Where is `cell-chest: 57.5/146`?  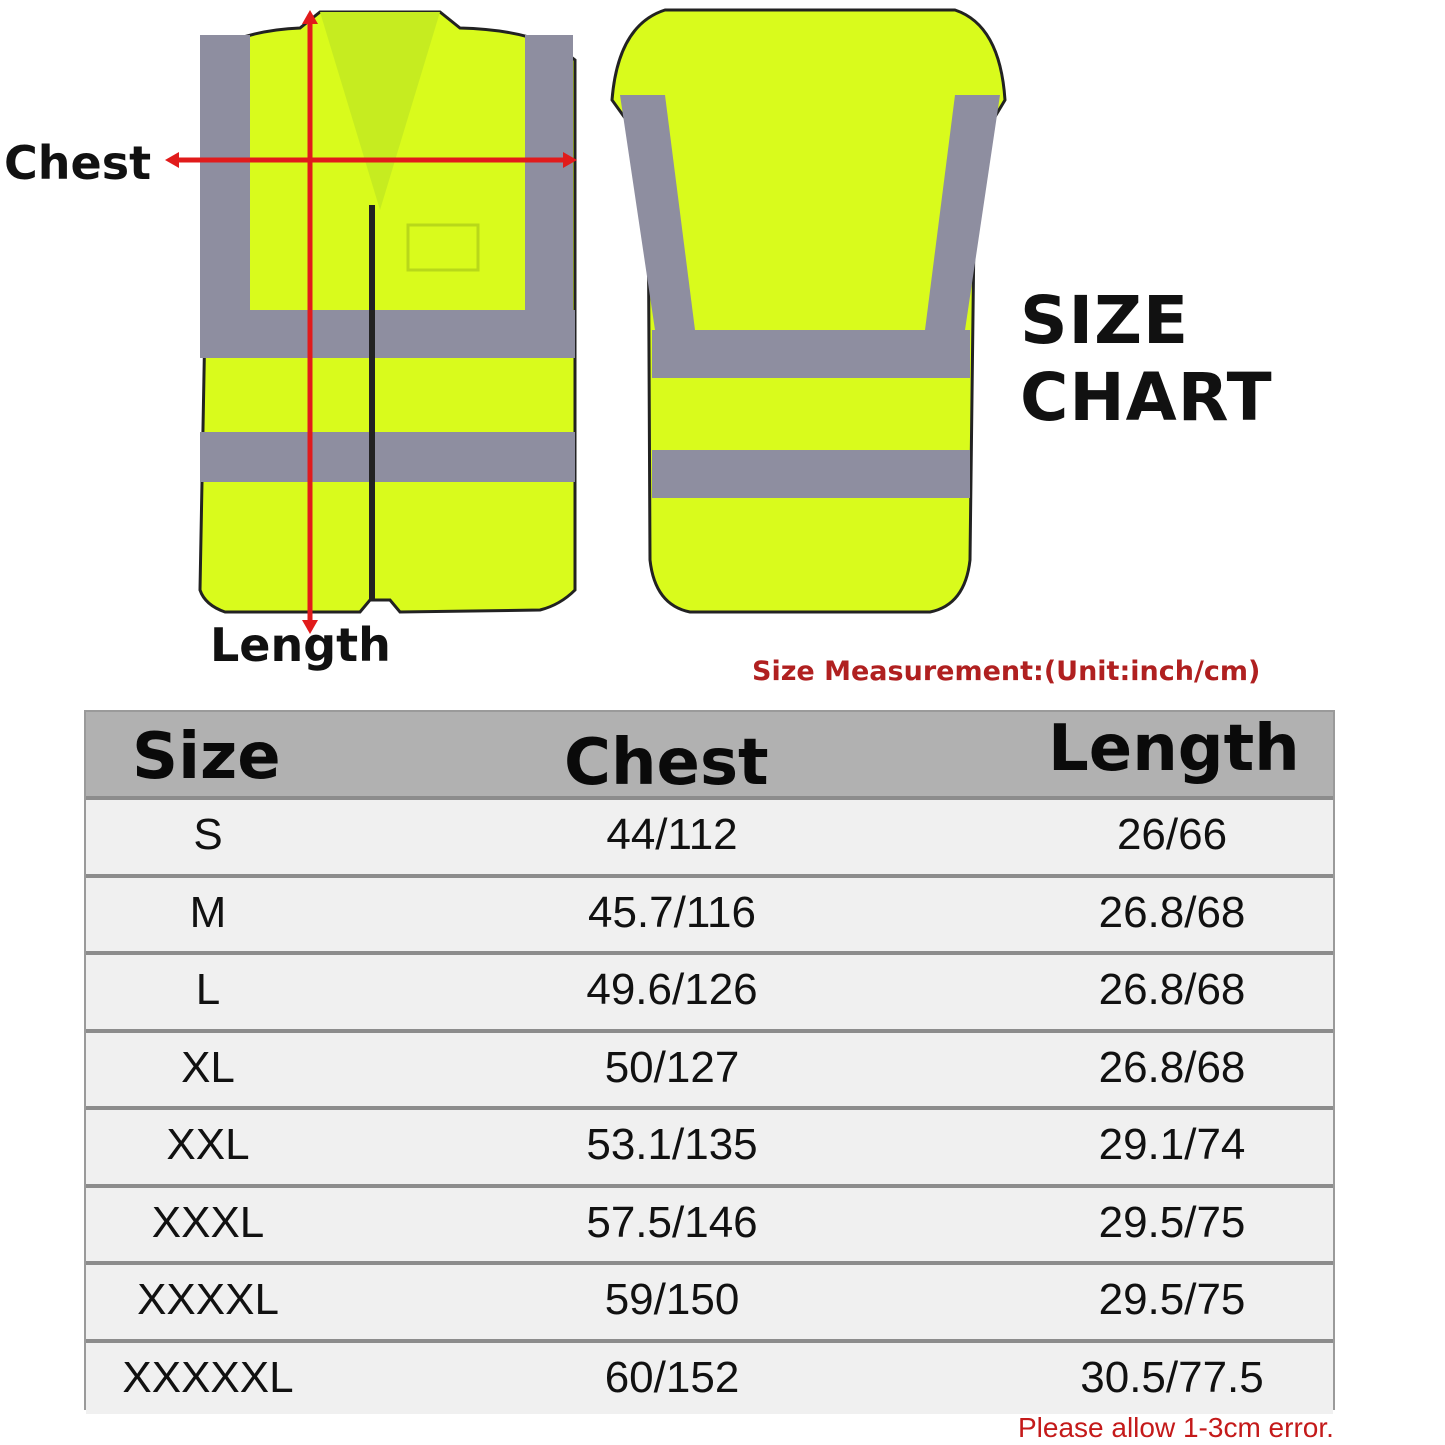 cell-chest: 57.5/146 is located at coordinates (672, 1222).